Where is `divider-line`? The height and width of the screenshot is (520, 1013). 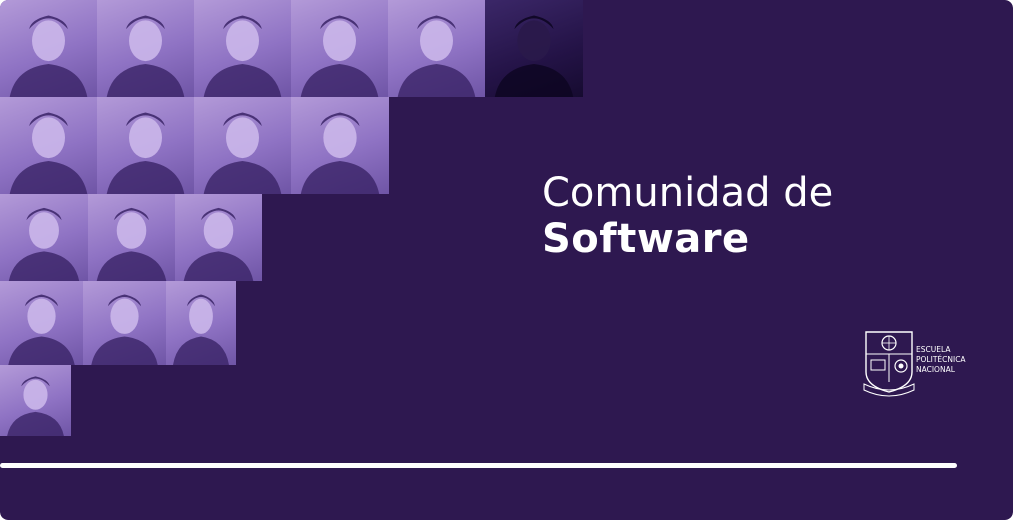 divider-line is located at coordinates (478, 465).